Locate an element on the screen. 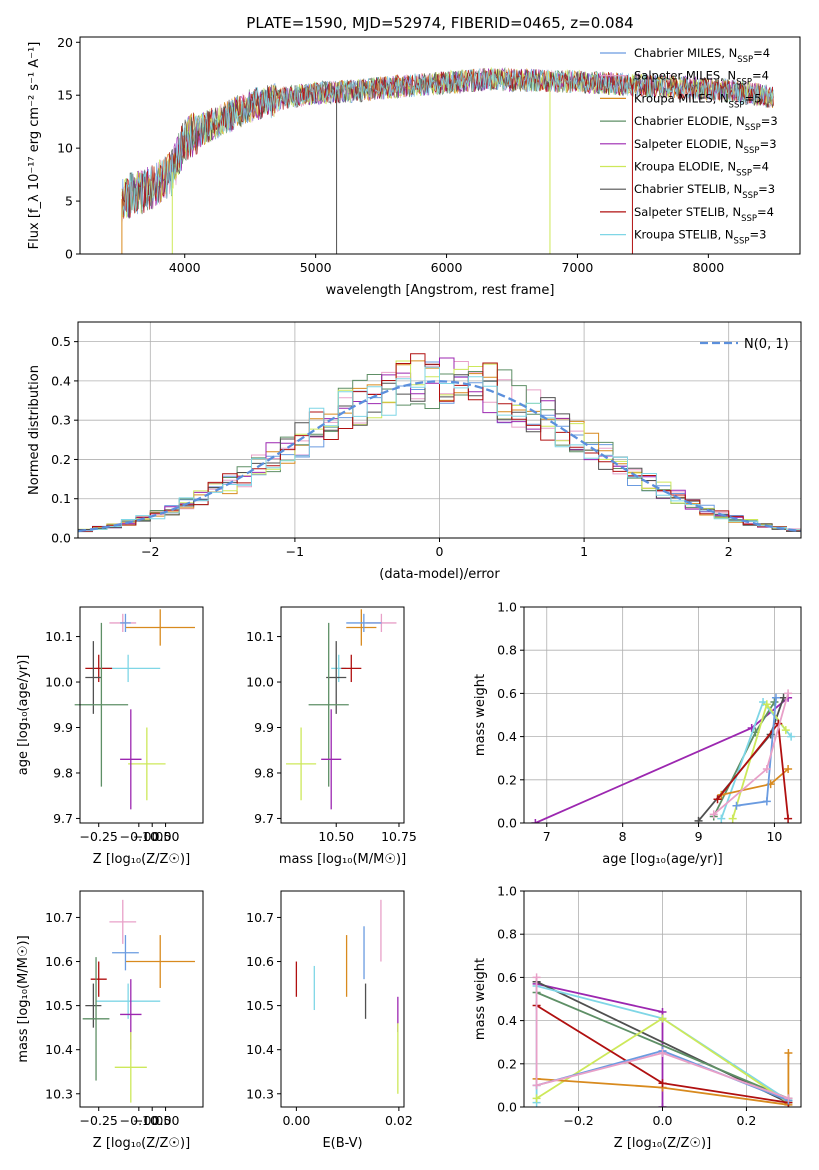  y-tick-label: 10 is located at coordinates (65, 148).